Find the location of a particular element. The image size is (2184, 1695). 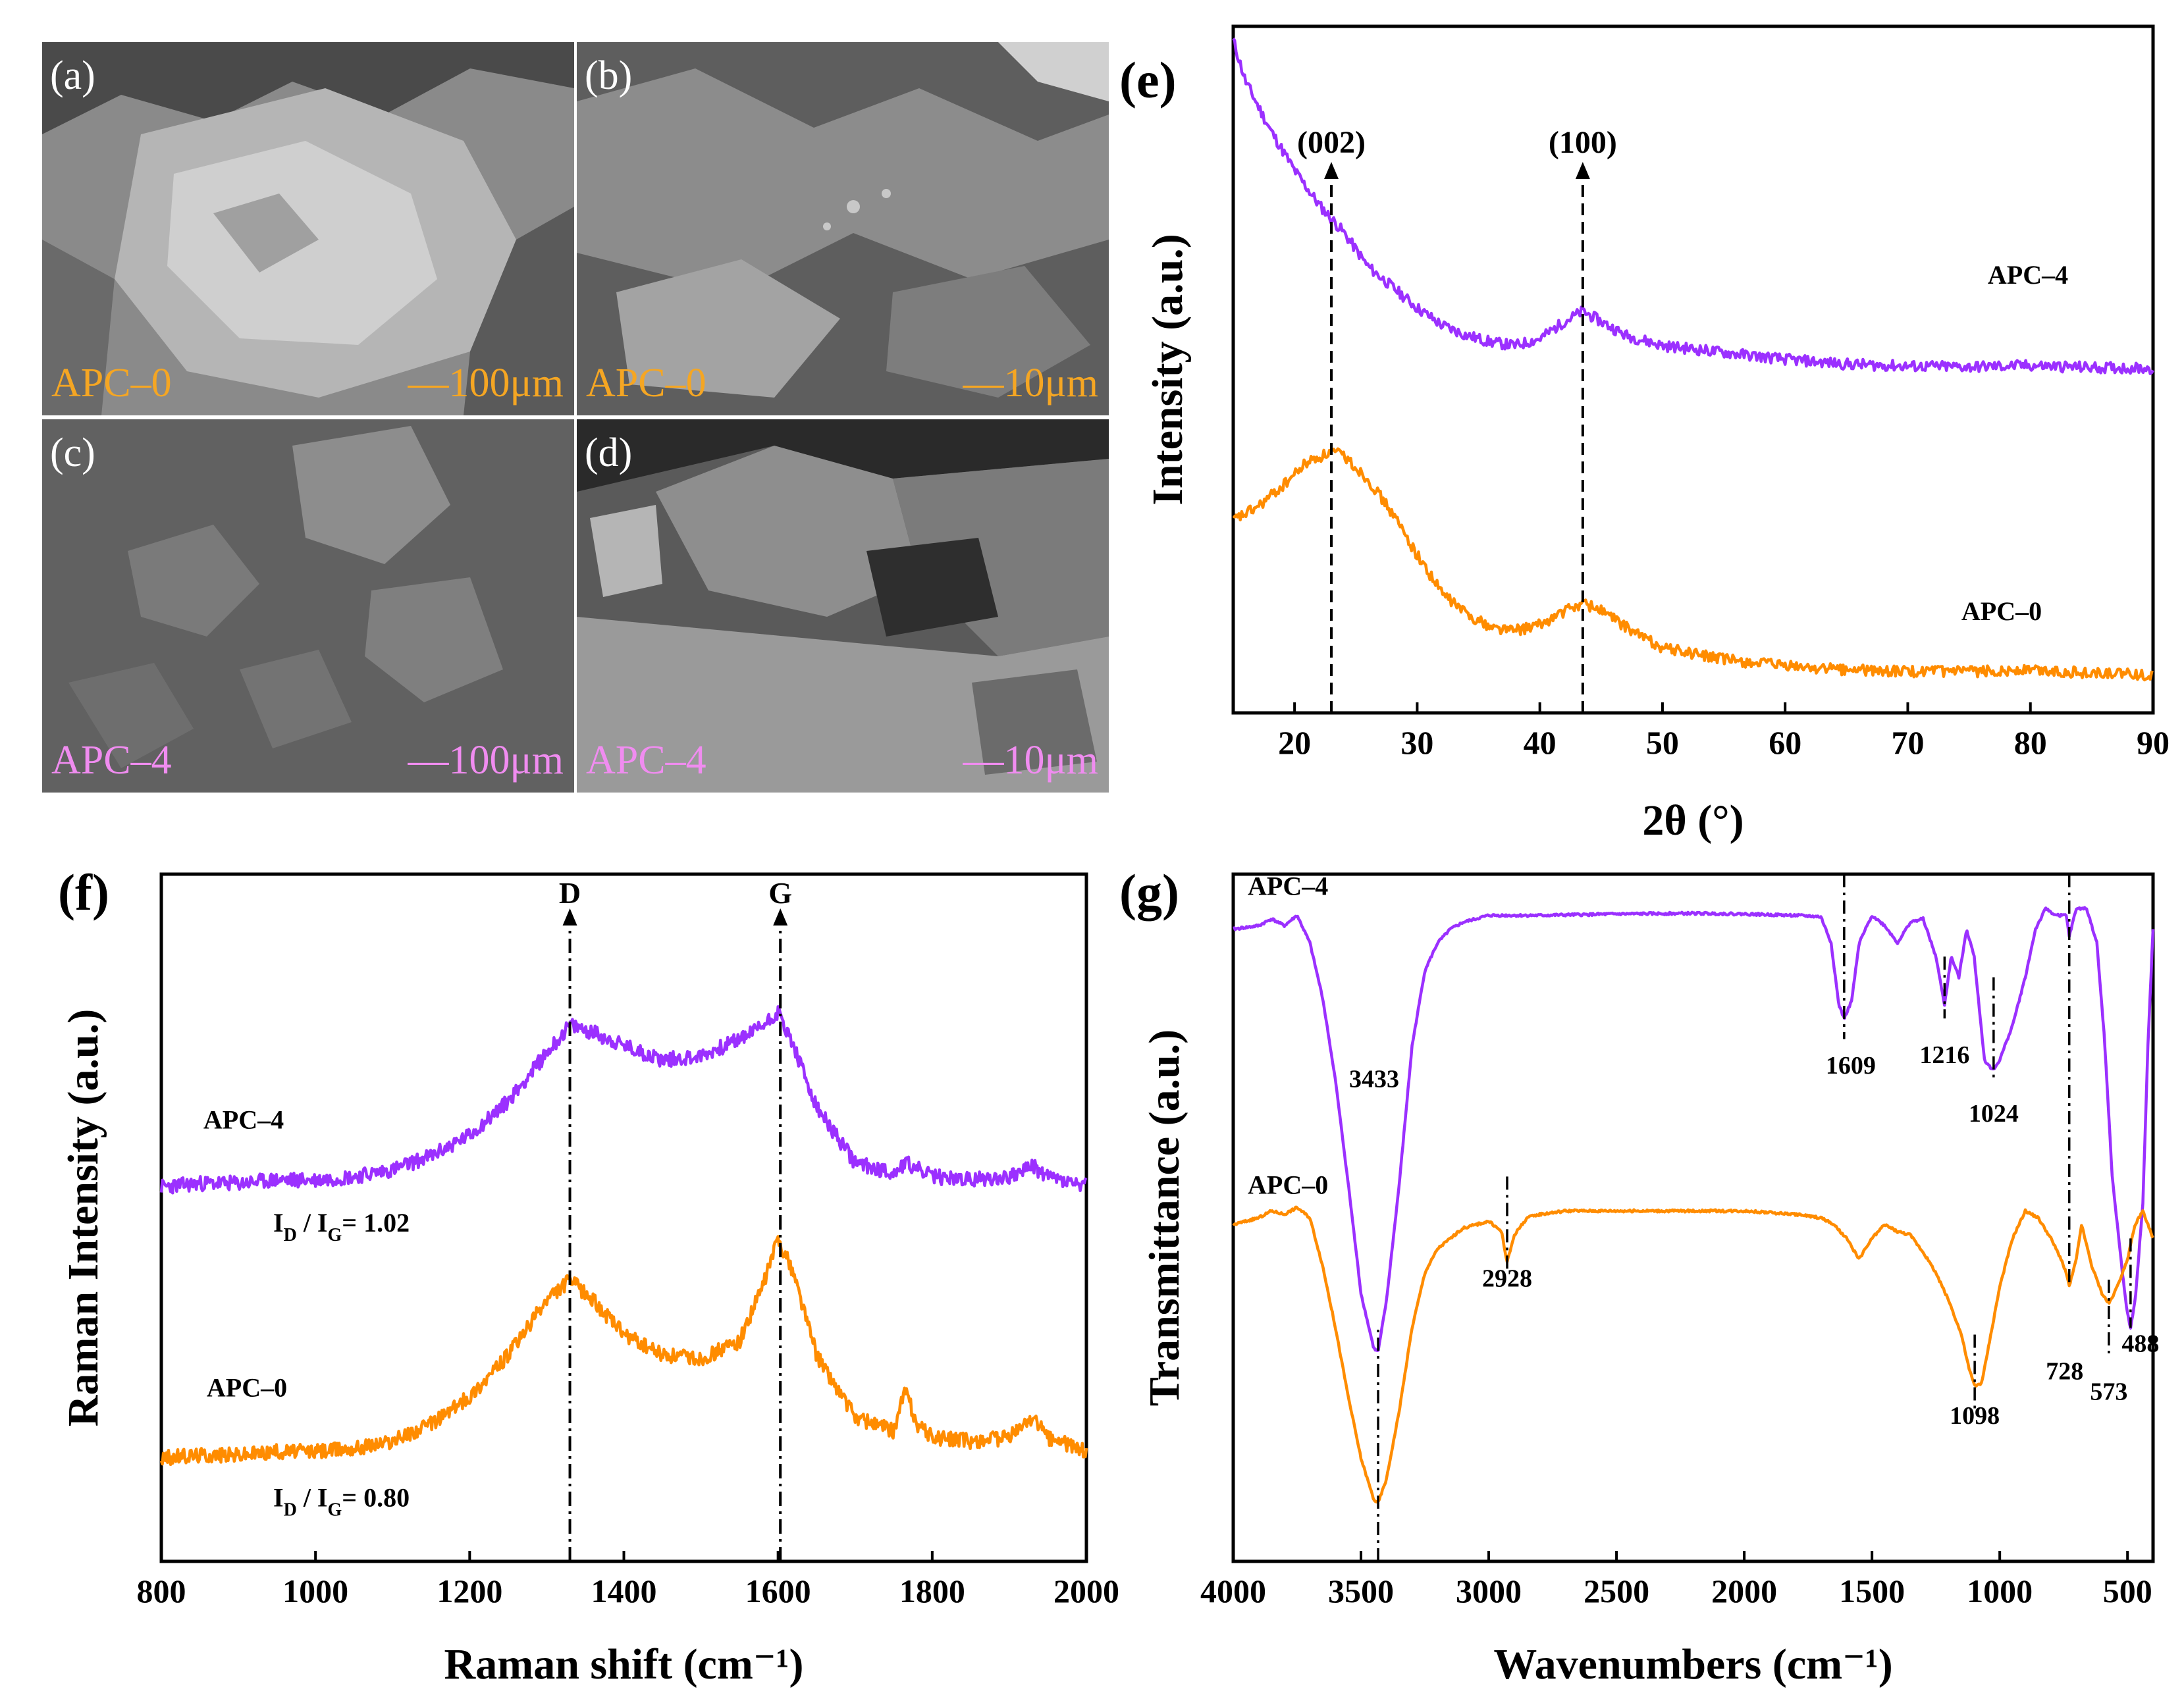

x-tick-label: 800 is located at coordinates (161, 1591).